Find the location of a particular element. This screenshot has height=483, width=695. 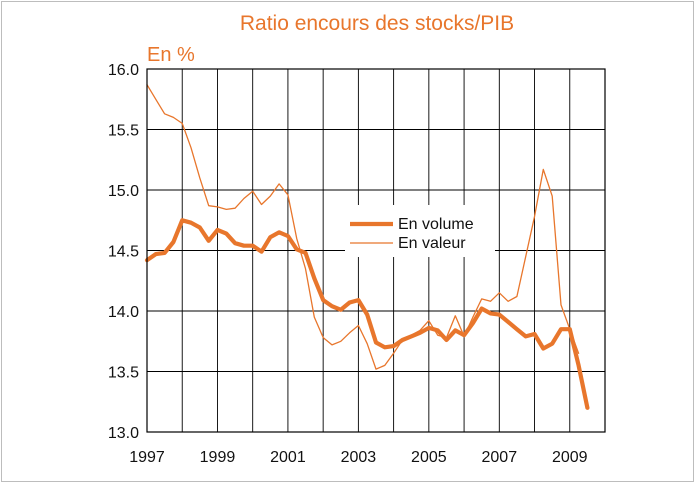

legend: En volume En valeur is located at coordinates (420, 231).